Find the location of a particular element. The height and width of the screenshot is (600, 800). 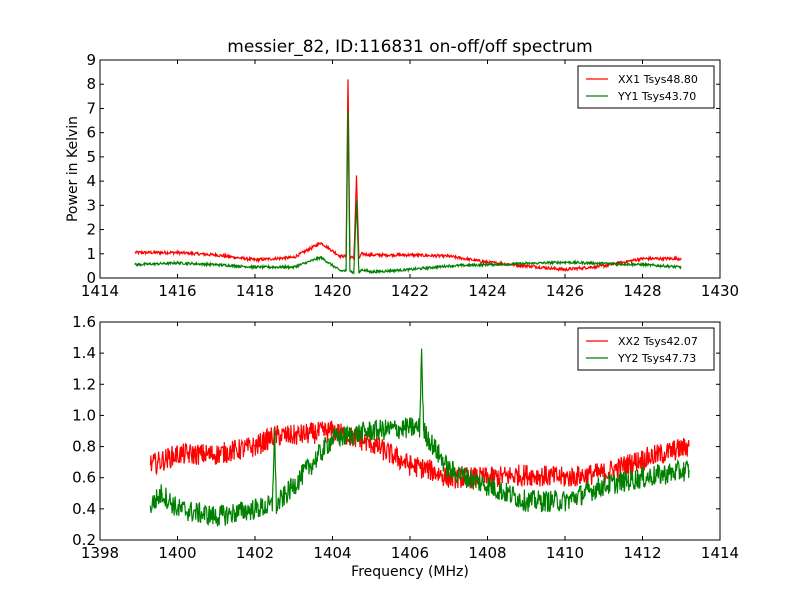

x-tick-label: 1422 is located at coordinates (410, 291).